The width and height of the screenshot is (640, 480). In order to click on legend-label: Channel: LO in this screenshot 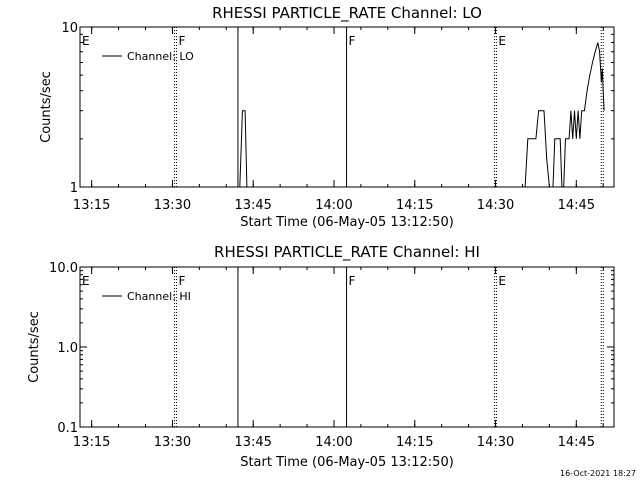, I will do `click(160, 56)`.